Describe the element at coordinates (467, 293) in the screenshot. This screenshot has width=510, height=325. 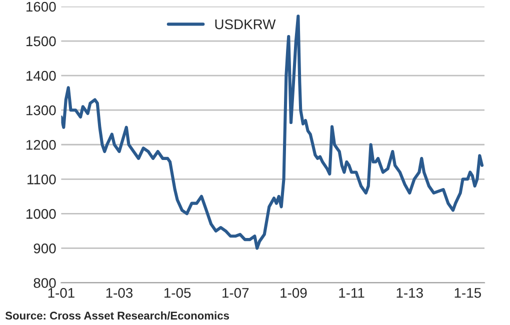
I see `x-tick-label: 1-15` at that location.